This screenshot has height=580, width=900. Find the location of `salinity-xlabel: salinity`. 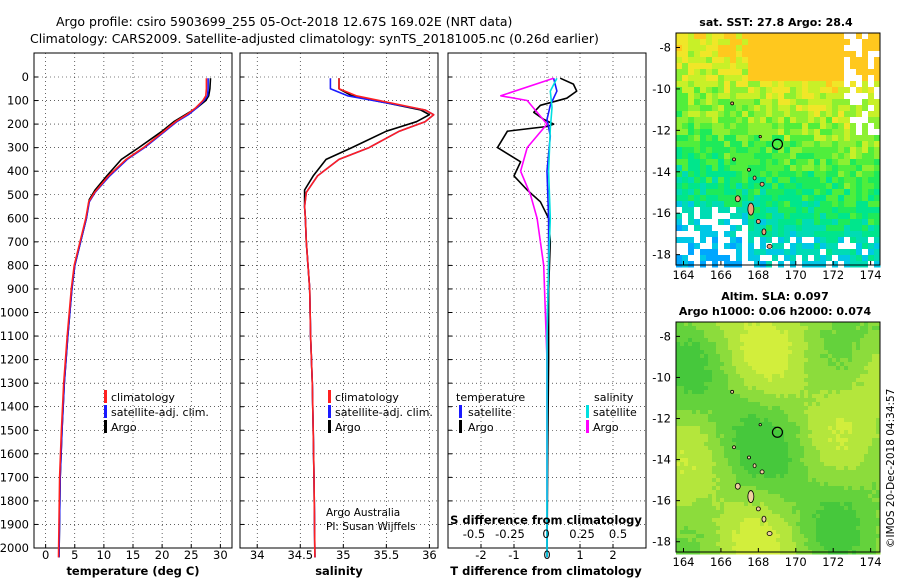

salinity-xlabel: salinity is located at coordinates (339, 571).